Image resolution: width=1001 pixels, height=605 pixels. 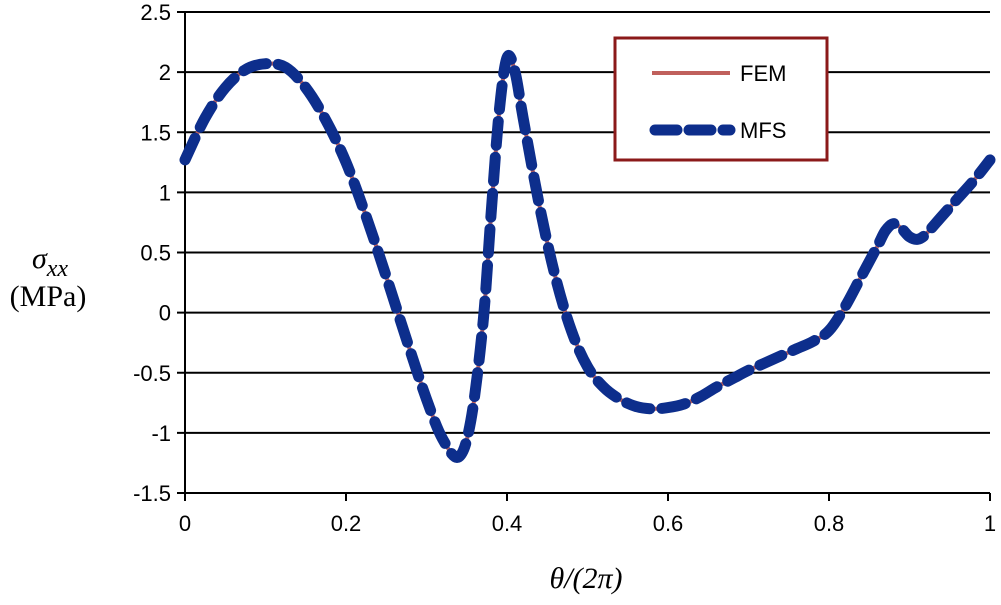 I want to click on y-tick-label-5: 1, so click(x=165, y=192).